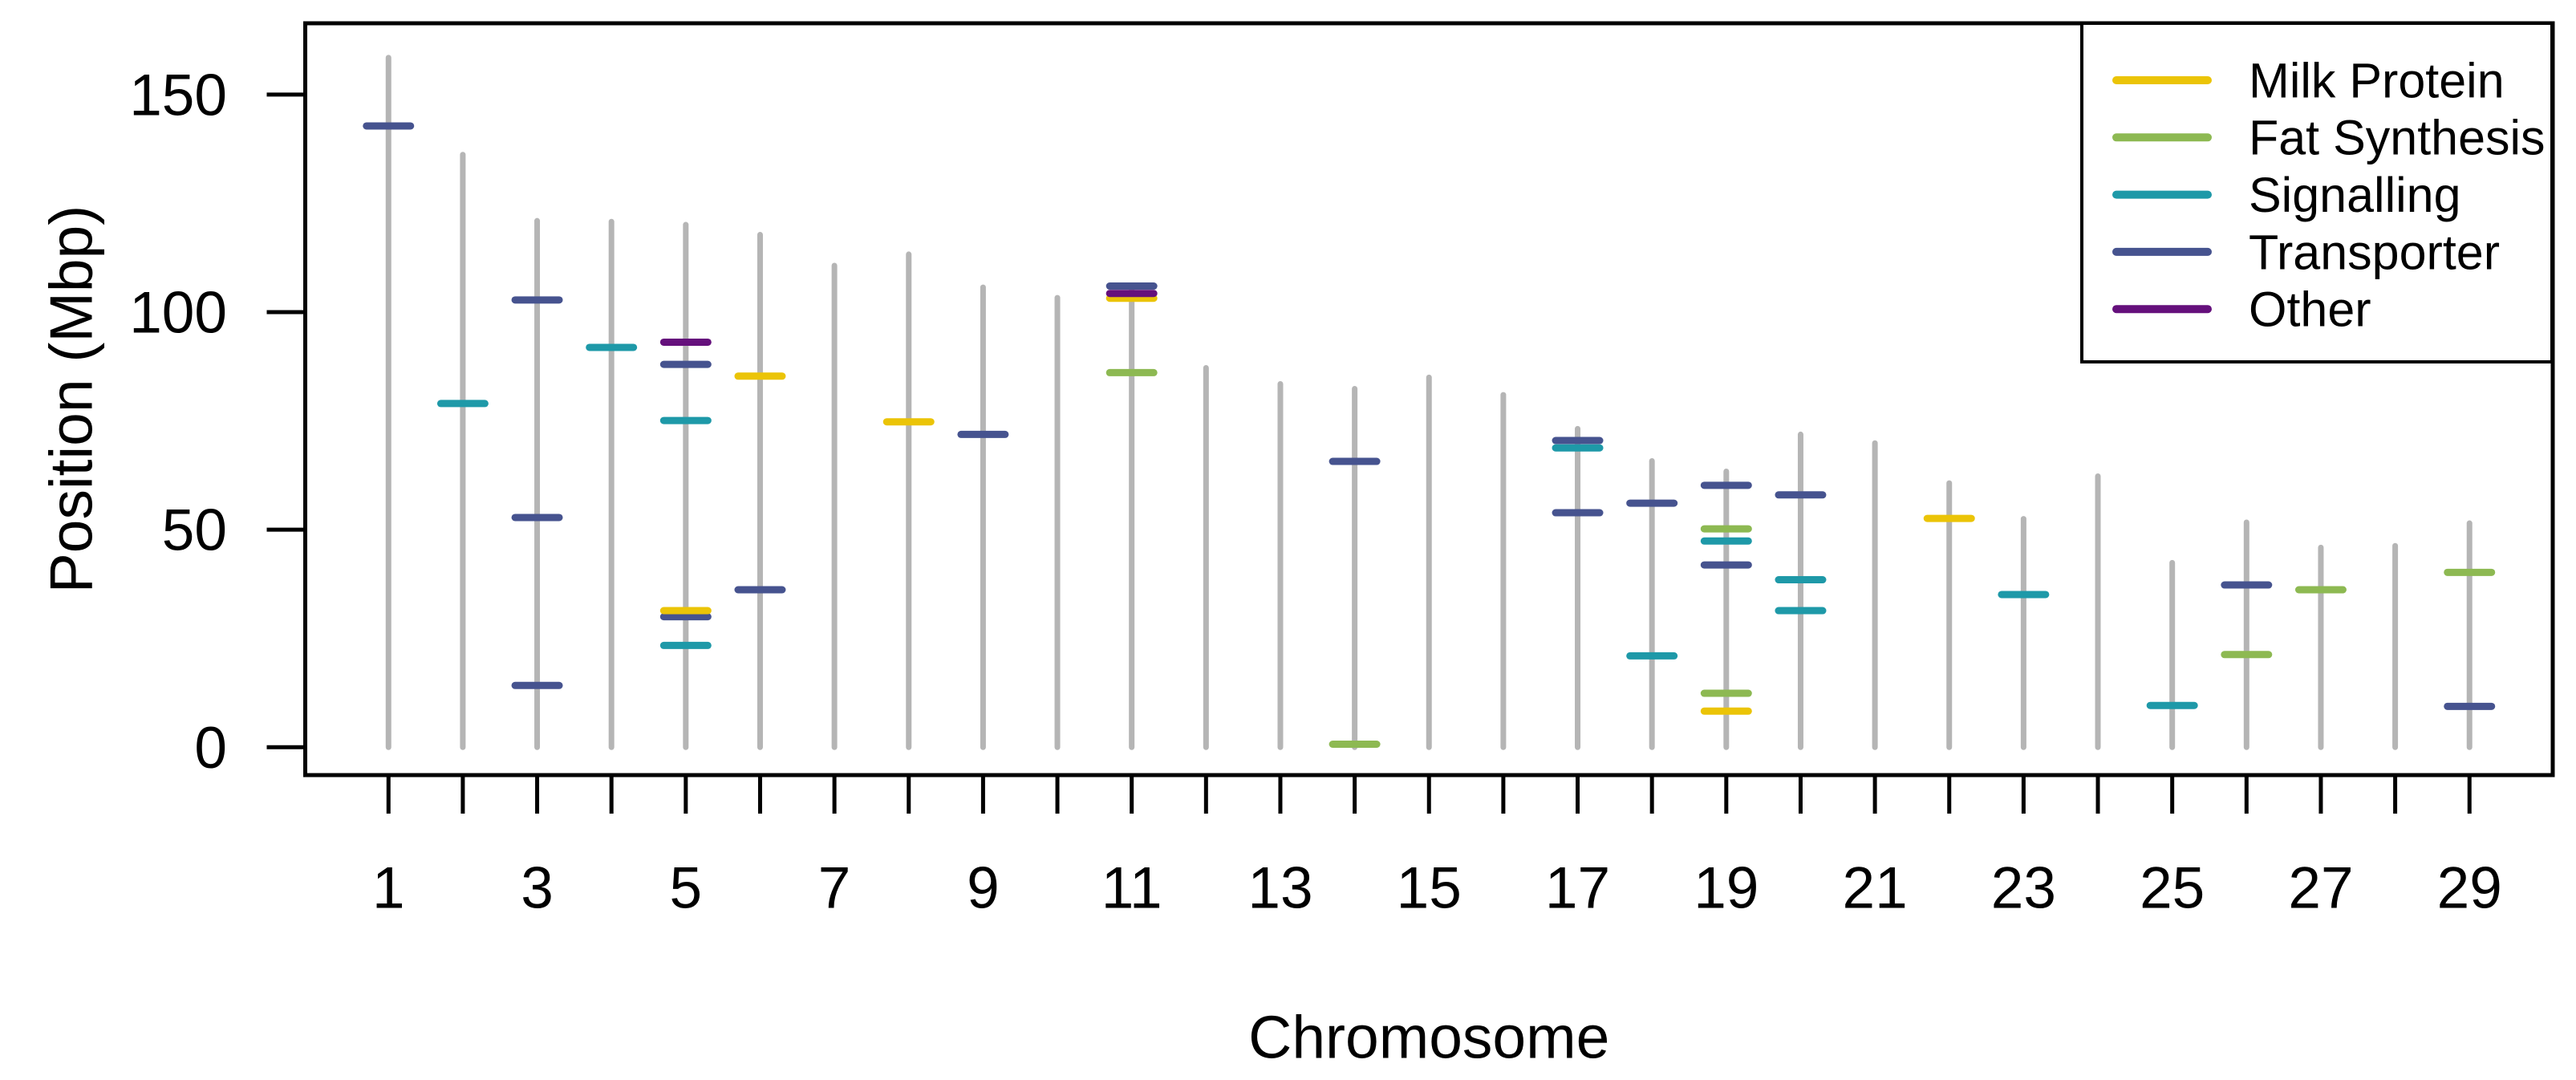 This screenshot has width=2576, height=1080. I want to click on legend-label-transporter: Transporter, so click(2374, 252).